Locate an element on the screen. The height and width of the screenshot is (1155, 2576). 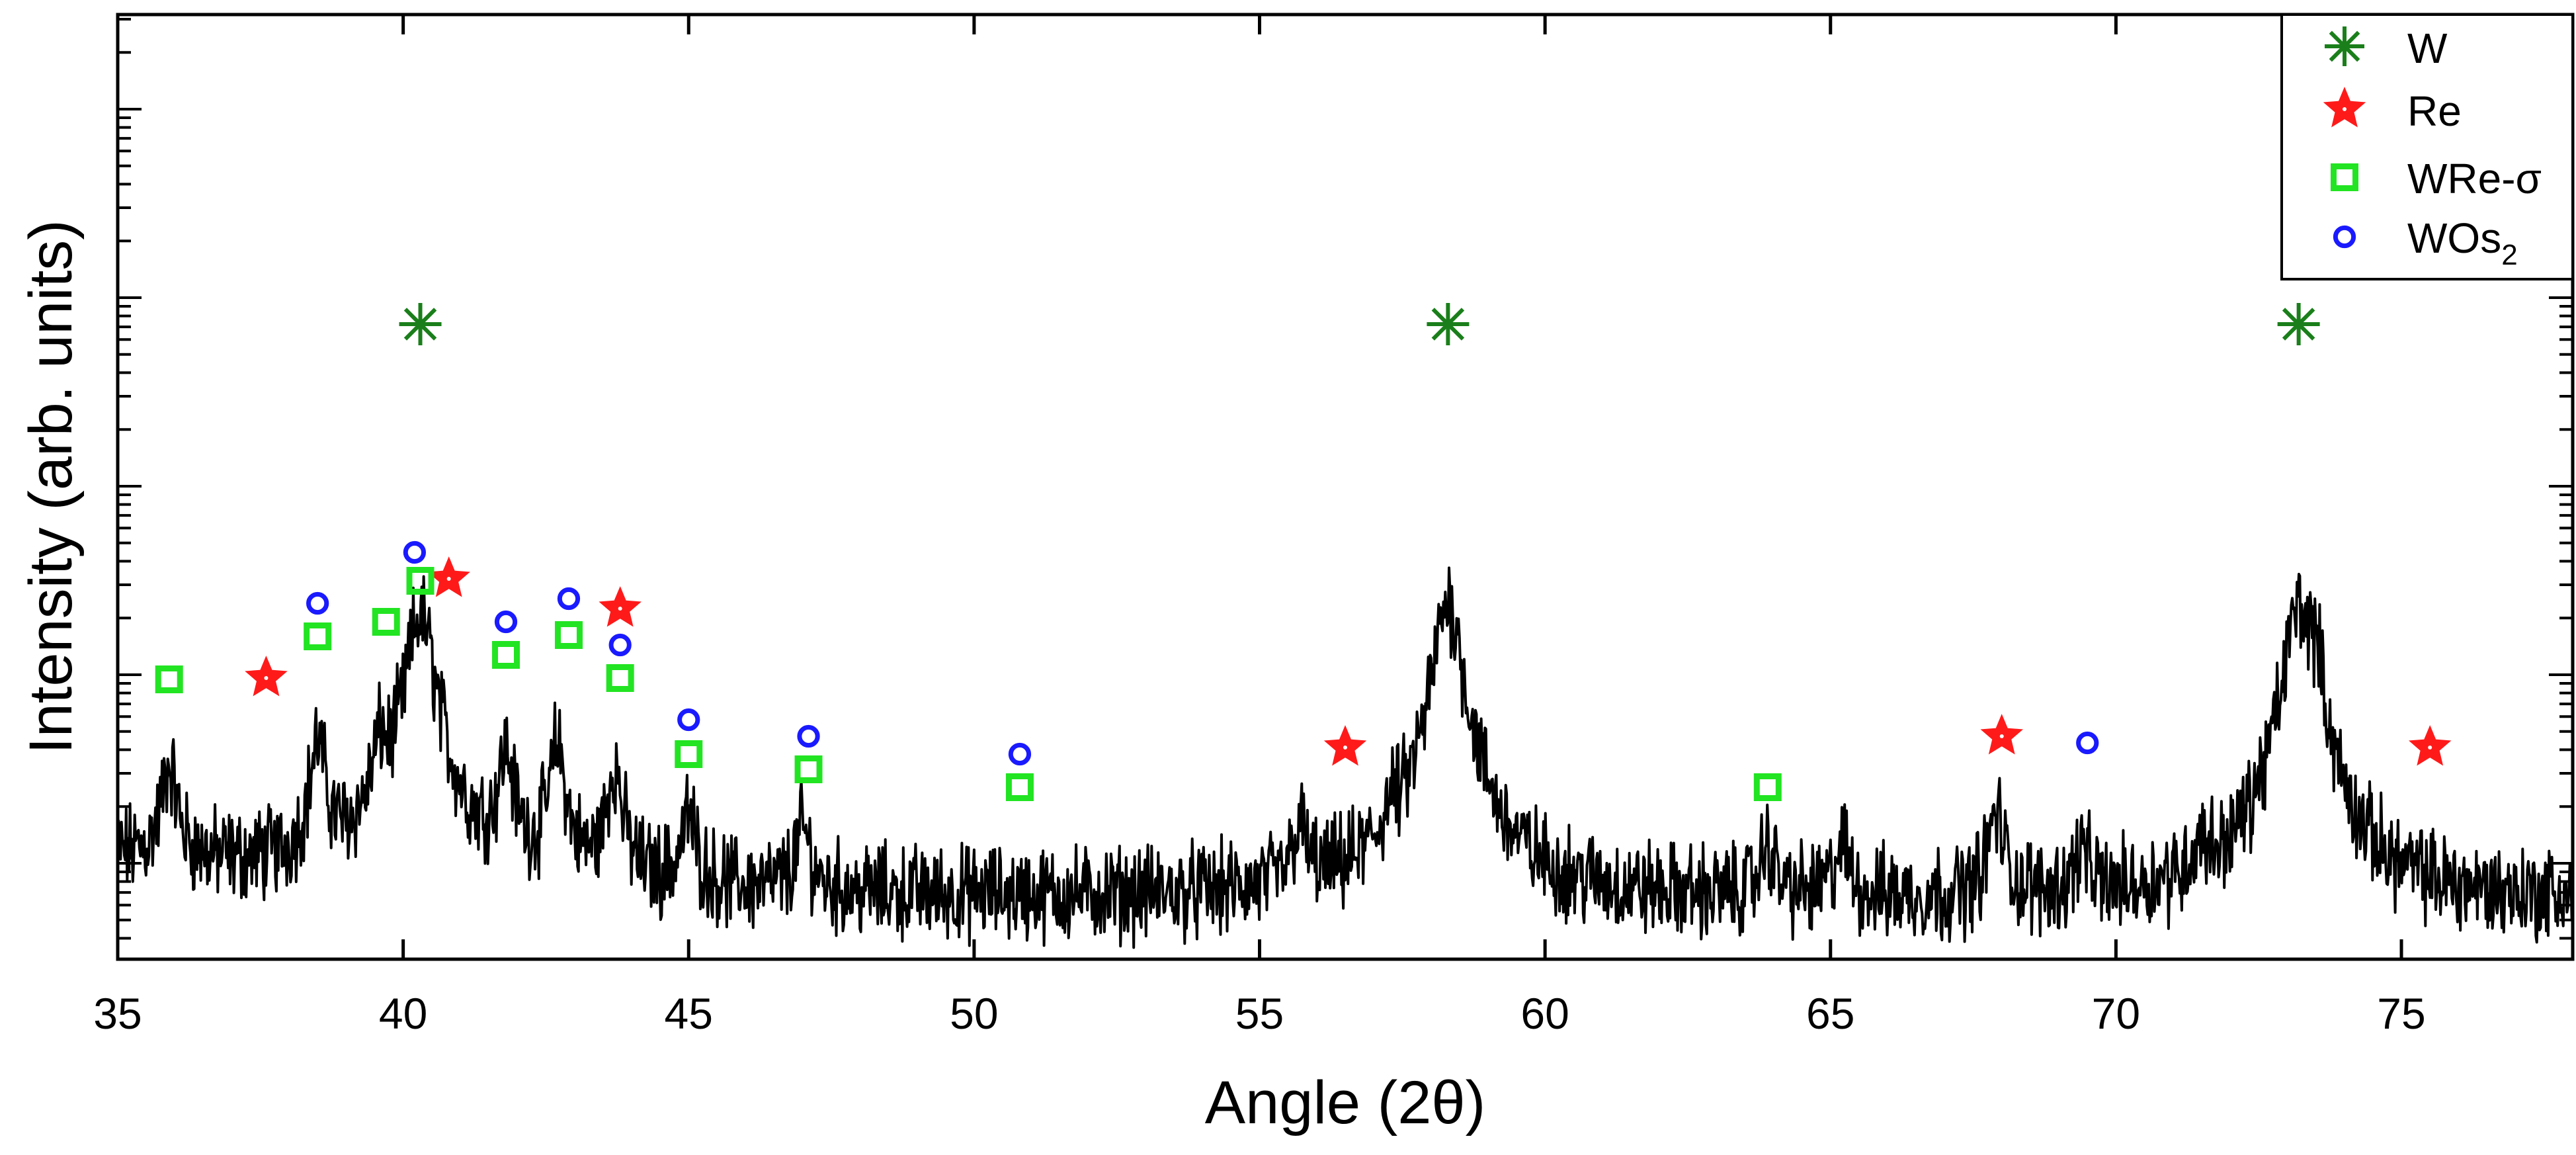
legend-symbol-star is located at coordinates (2344, 107).